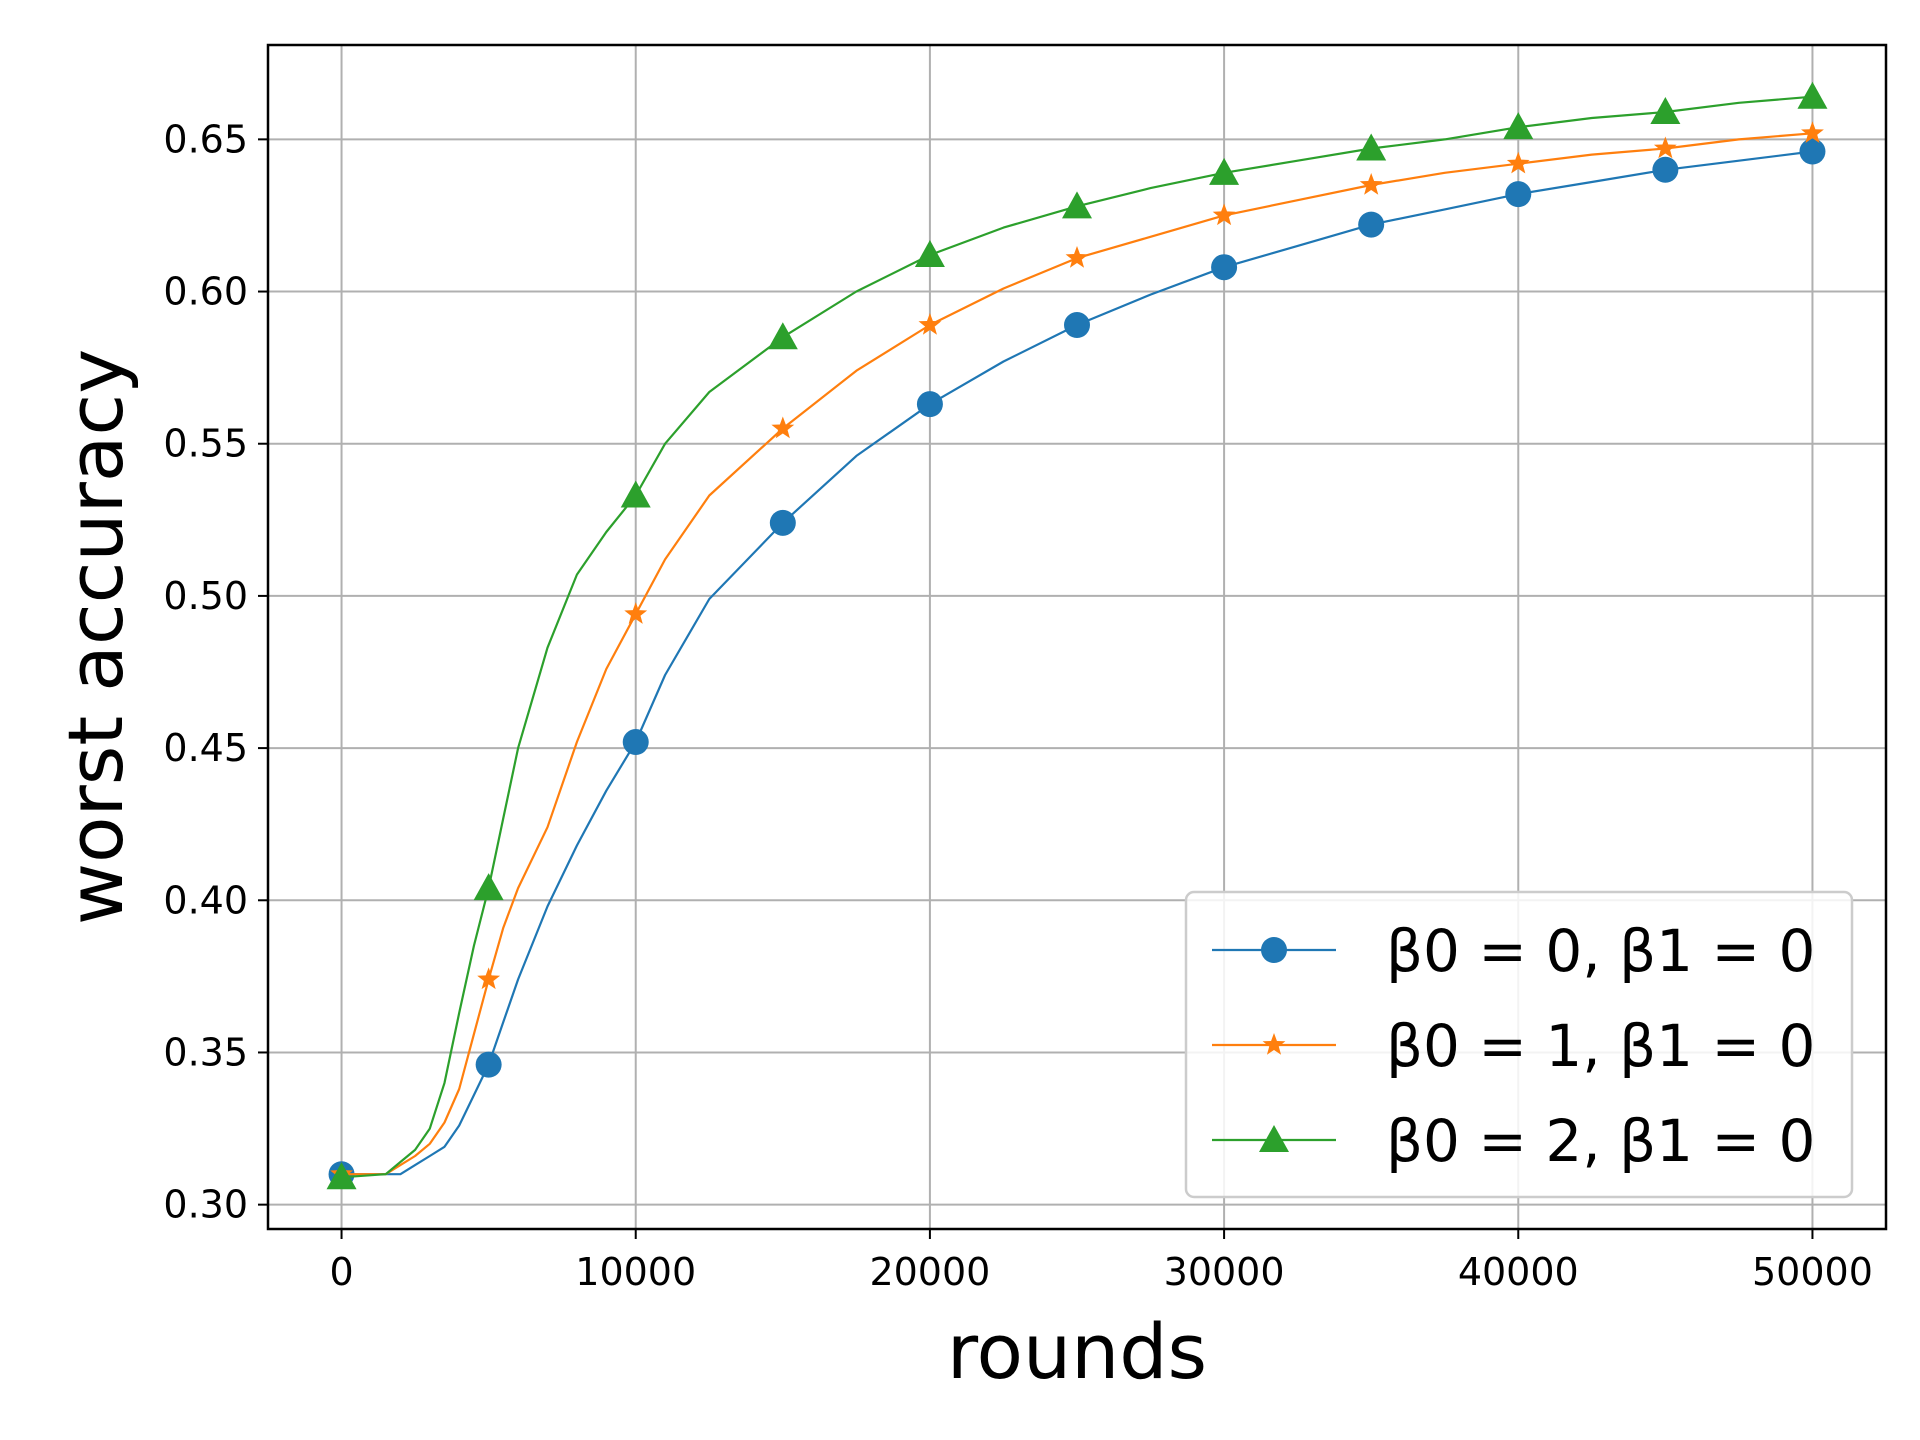  What do you see at coordinates (929, 1272) in the screenshot?
I see `x-tick-label: 20000` at bounding box center [929, 1272].